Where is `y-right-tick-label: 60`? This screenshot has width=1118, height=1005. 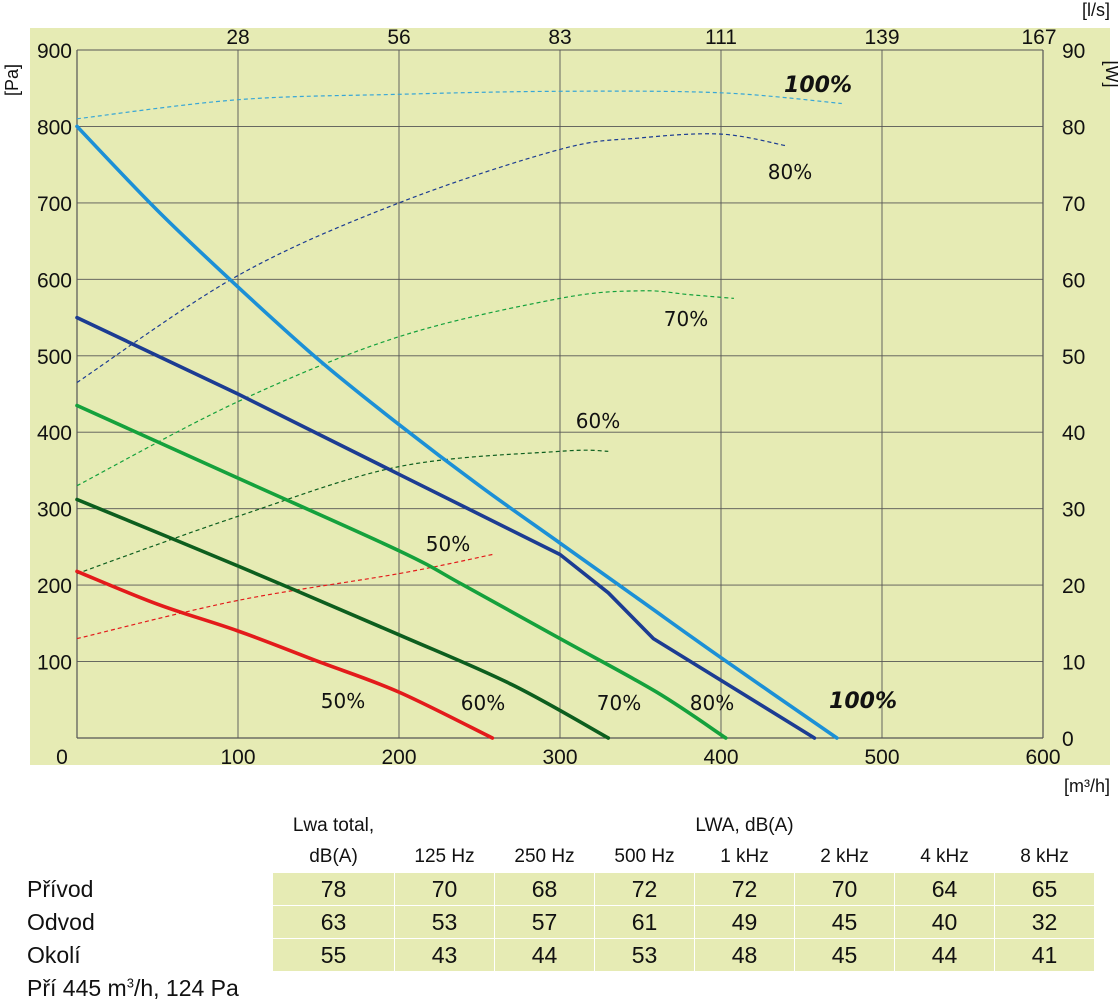 y-right-tick-label: 60 is located at coordinates (1073, 280).